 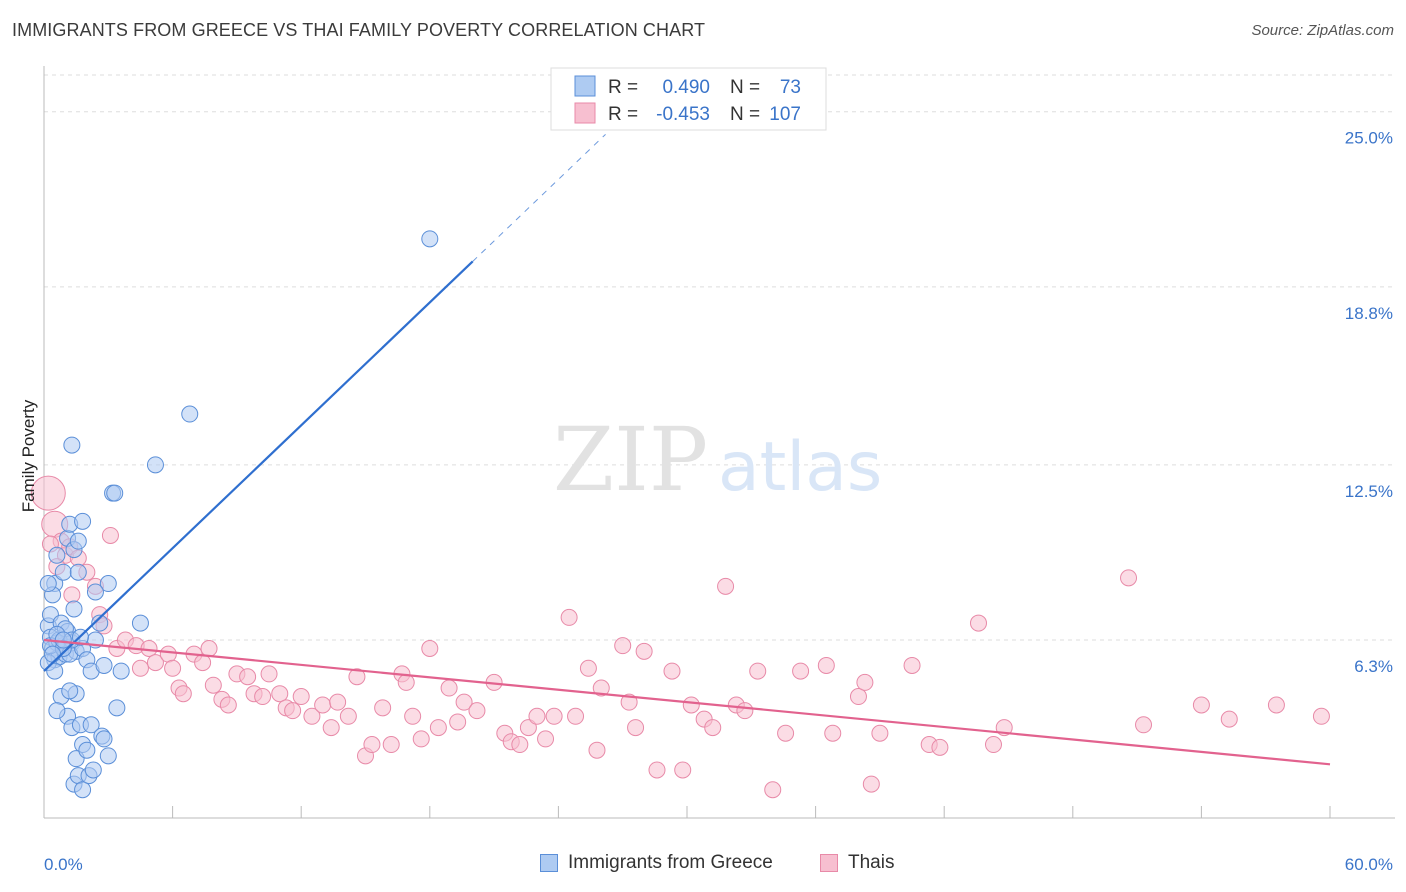 What do you see at coordinates (688, 99) in the screenshot?
I see `legend-box` at bounding box center [688, 99].